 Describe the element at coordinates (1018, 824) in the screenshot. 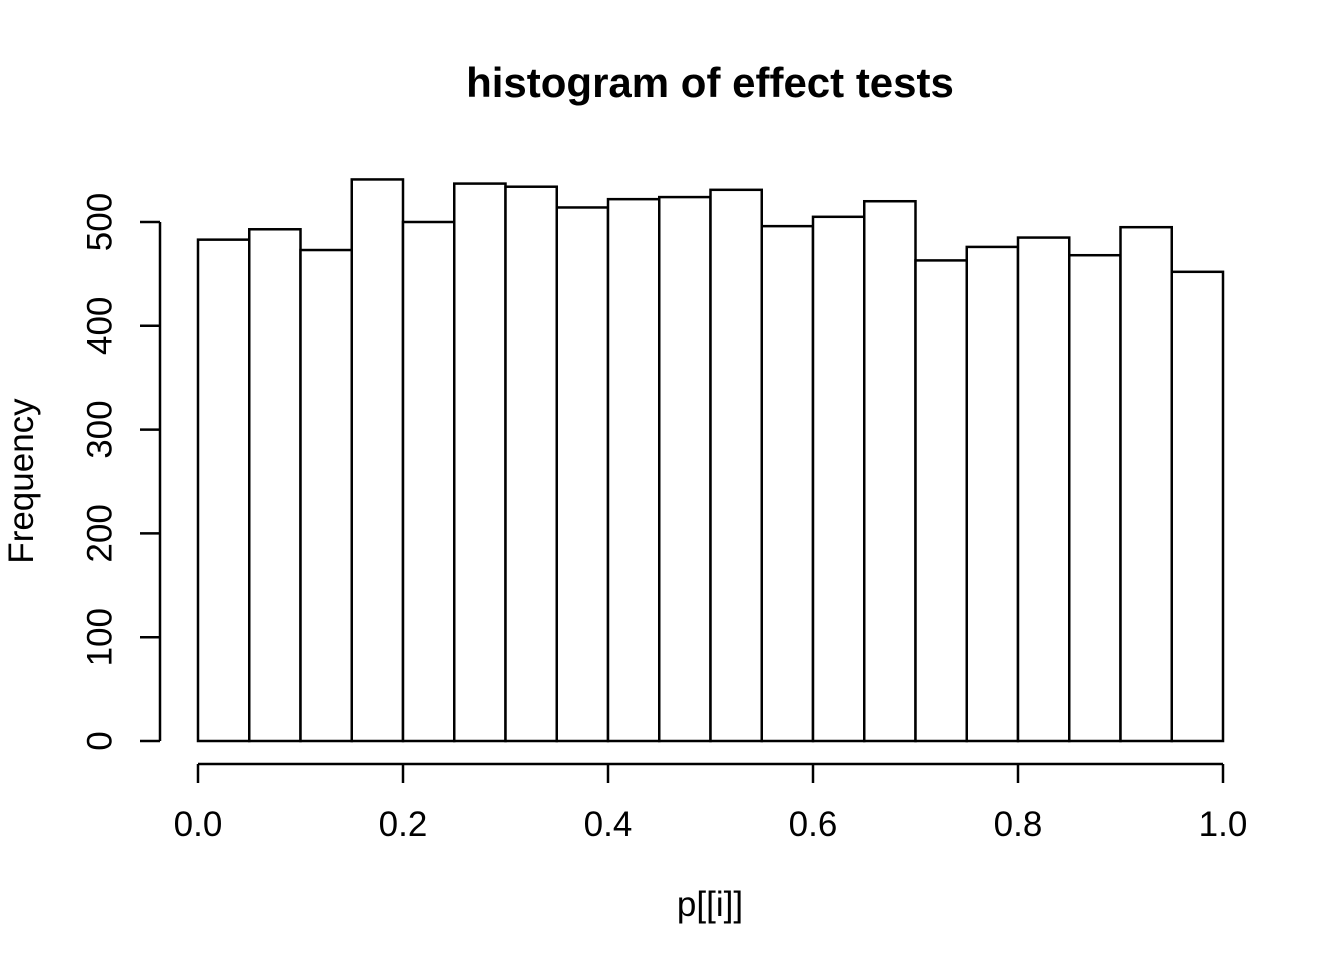

I see `x-tick-label: 0.8` at that location.